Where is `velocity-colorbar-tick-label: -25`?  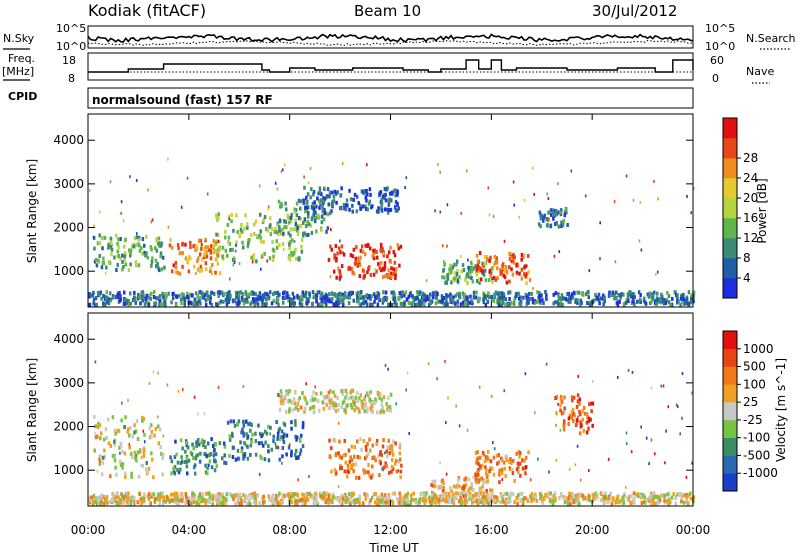
velocity-colorbar-tick-label: -25 is located at coordinates (753, 420).